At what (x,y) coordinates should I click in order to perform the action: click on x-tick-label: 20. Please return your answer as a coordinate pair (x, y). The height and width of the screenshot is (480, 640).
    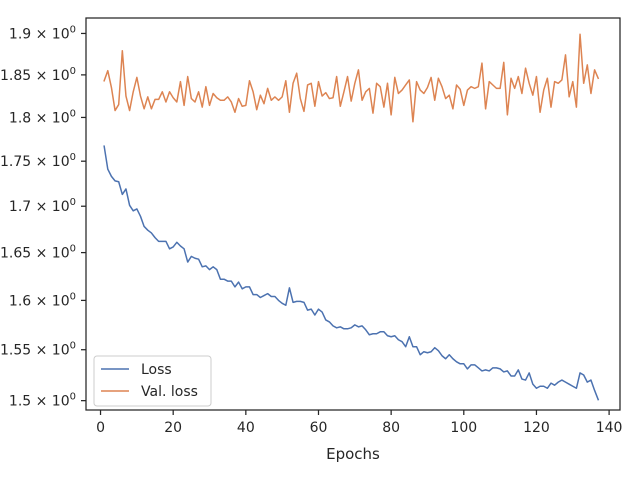
    Looking at the image, I should click on (173, 428).